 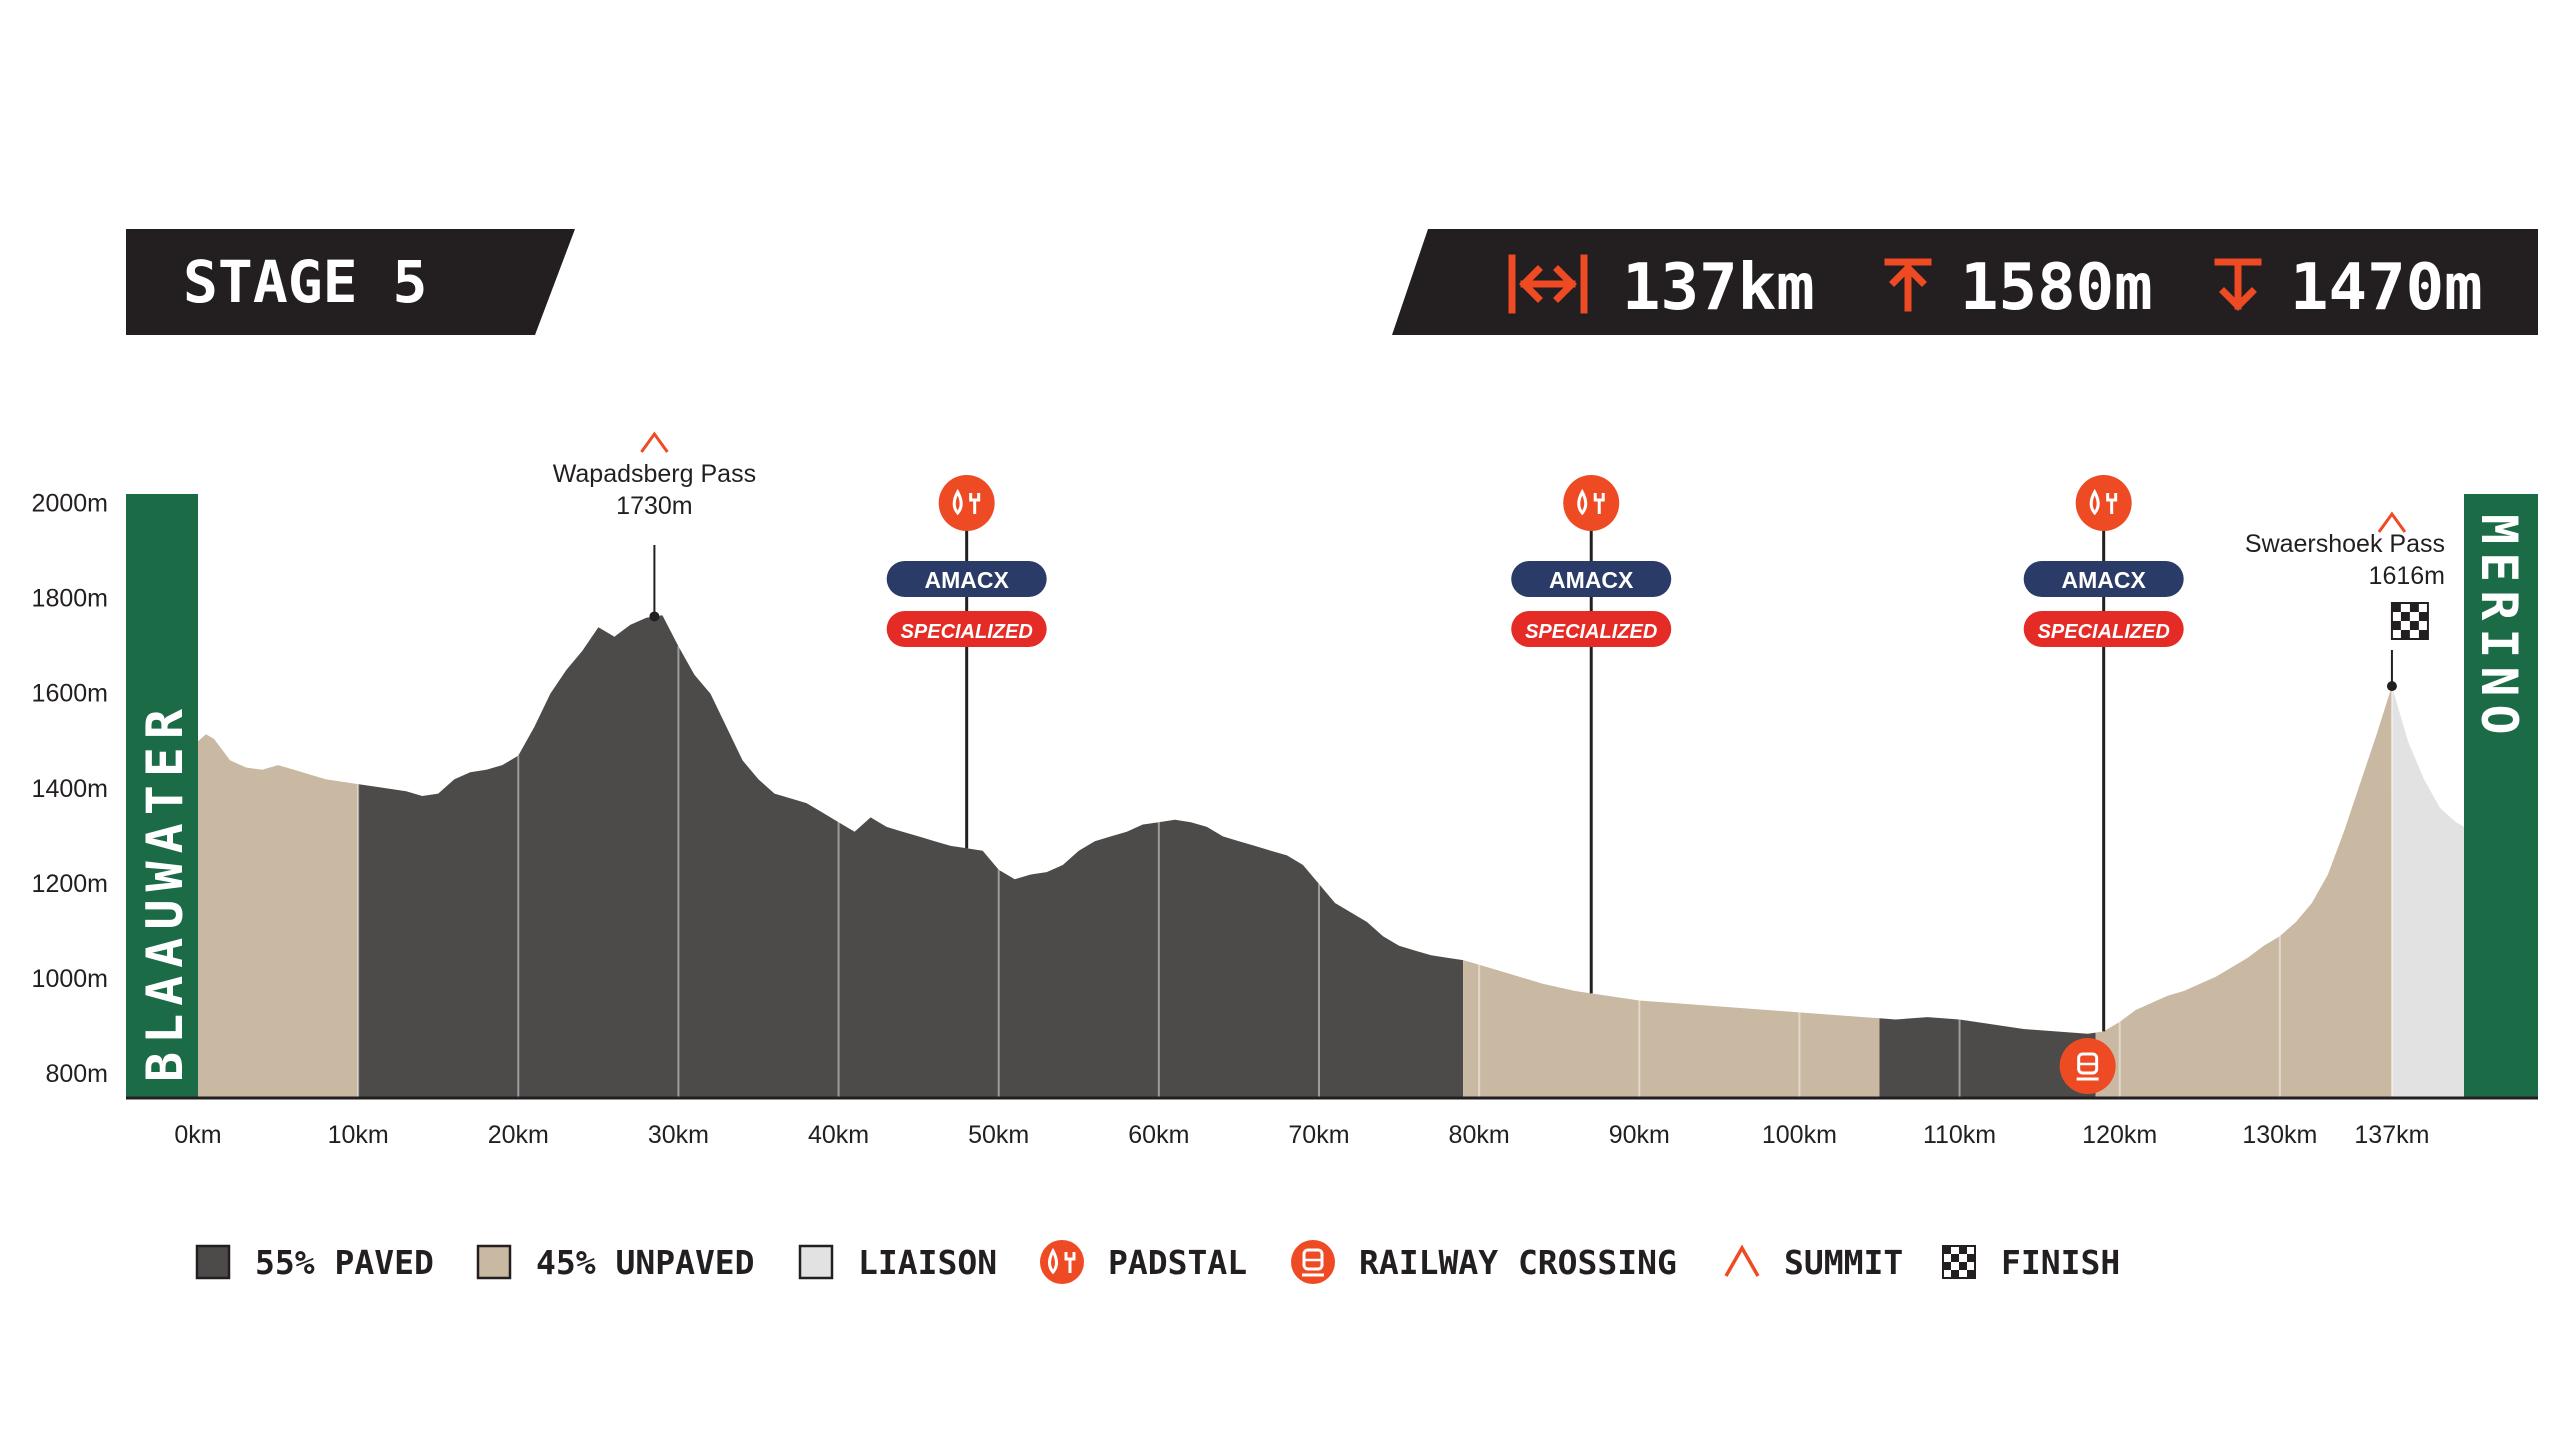 What do you see at coordinates (966, 629) in the screenshot?
I see `sponsor-badge-specialized` at bounding box center [966, 629].